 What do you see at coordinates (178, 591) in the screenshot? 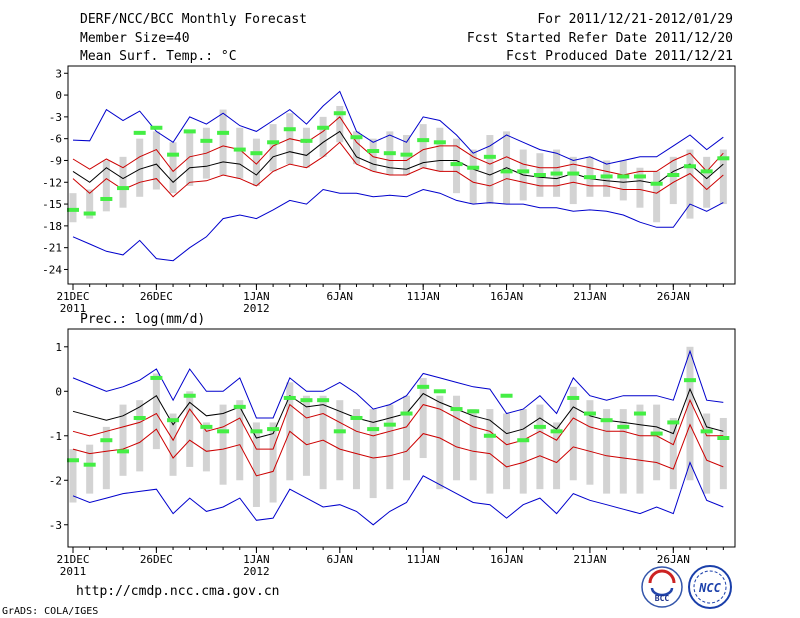
I see `source-url: http://cmdp.ncc.cma.gov.cn` at bounding box center [178, 591].